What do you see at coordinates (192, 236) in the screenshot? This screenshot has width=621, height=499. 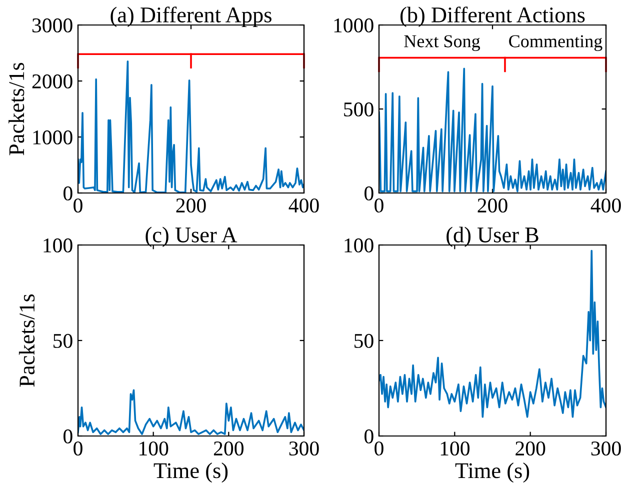 I see `chart-title: (c) User A` at bounding box center [192, 236].